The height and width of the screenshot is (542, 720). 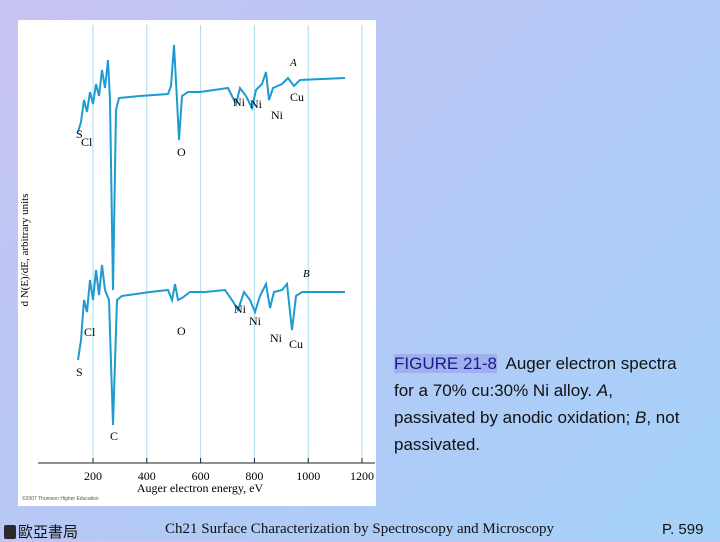 What do you see at coordinates (254, 476) in the screenshot?
I see `x-tick-label: 800` at bounding box center [254, 476].